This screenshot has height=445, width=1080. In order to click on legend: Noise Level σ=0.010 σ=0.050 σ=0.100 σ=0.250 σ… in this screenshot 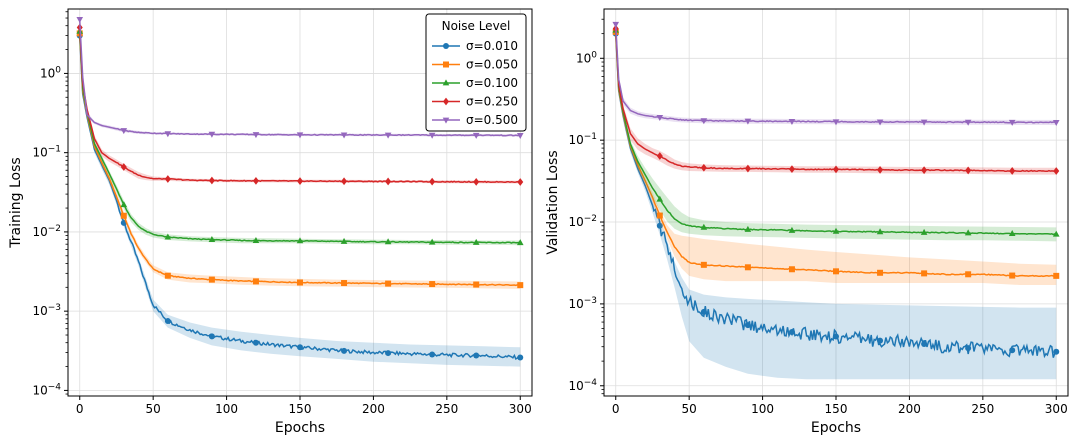, I will do `click(476, 72)`.